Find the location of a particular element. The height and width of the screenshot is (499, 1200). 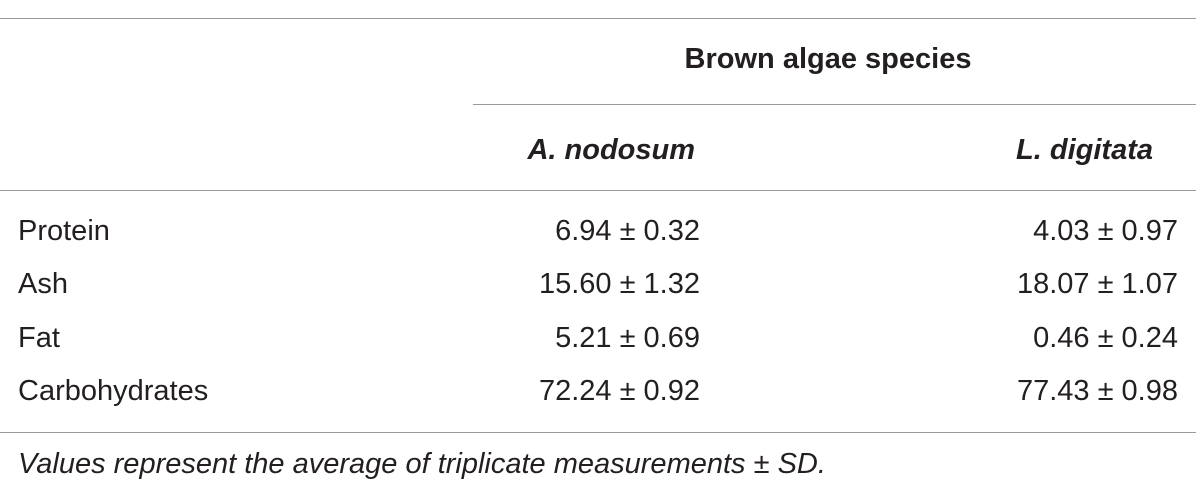

top-rule is located at coordinates (598, 18).